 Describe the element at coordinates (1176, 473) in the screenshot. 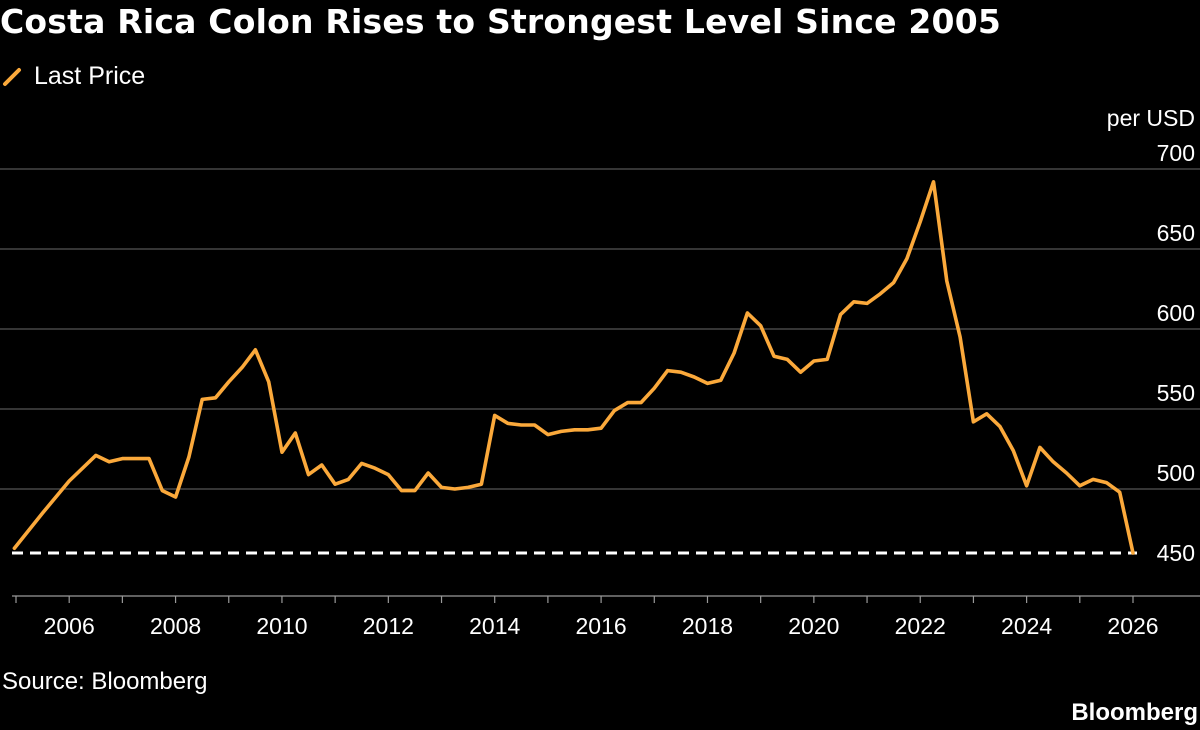

I see `y-tick-label-500: 500` at that location.